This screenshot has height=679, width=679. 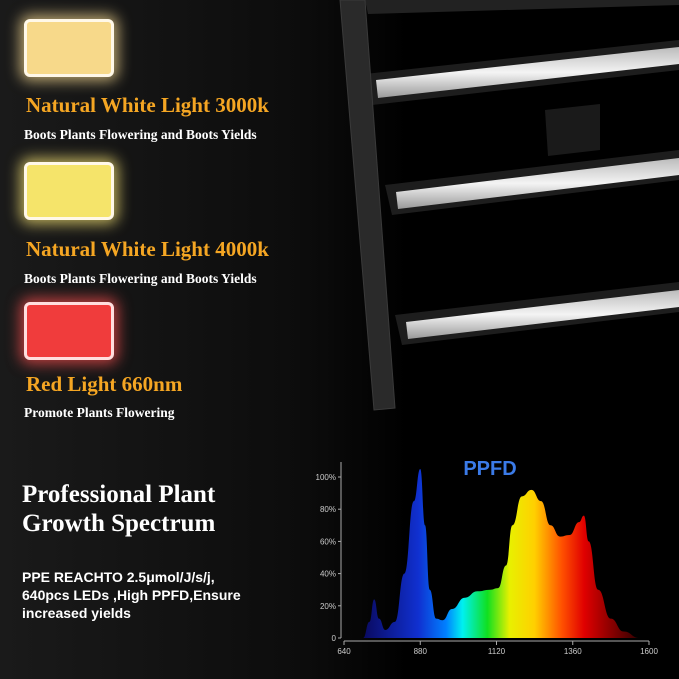 What do you see at coordinates (328, 574) in the screenshot?
I see `y-tick-label: 40%` at bounding box center [328, 574].